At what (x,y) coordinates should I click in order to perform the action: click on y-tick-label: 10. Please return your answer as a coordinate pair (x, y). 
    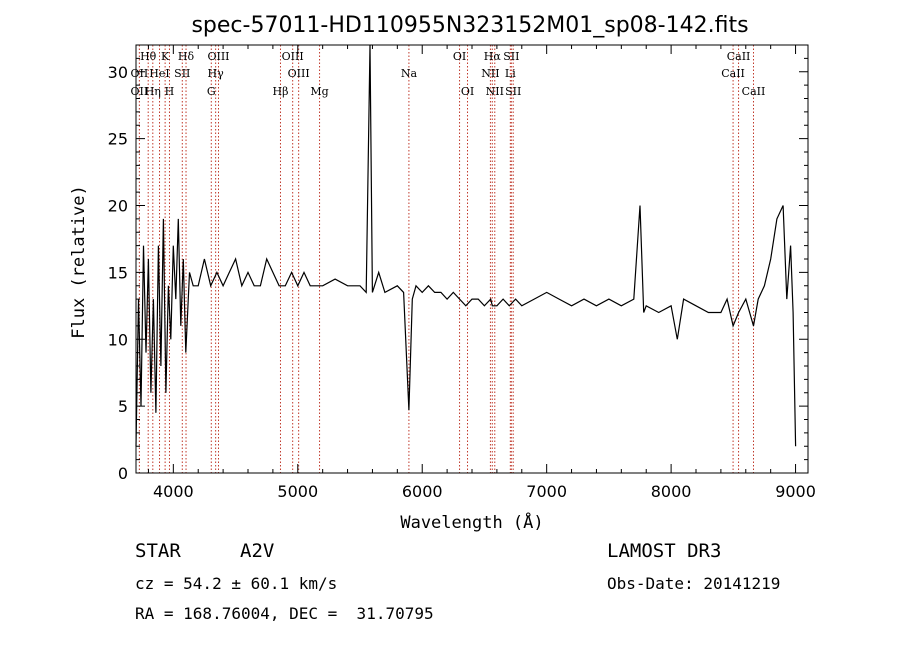
    Looking at the image, I should click on (118, 339).